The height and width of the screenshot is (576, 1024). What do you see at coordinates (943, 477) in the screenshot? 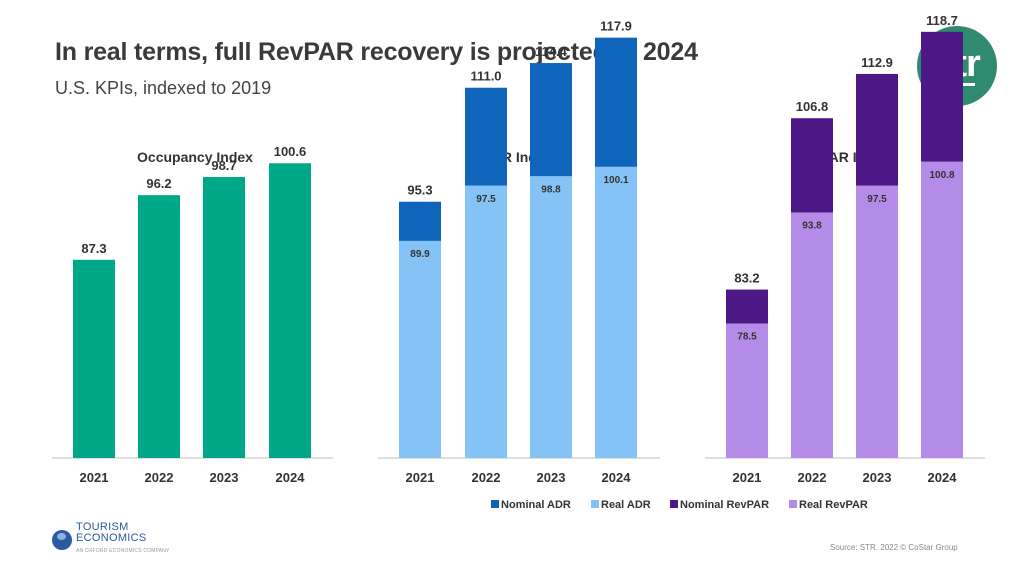
I see `x-tick-3-2024: 2024` at bounding box center [943, 477].